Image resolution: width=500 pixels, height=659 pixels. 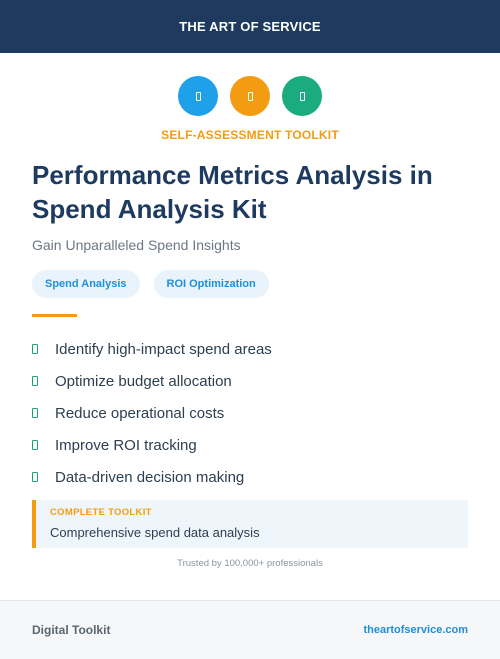 What do you see at coordinates (140, 413) in the screenshot?
I see `benefit-text: Reduce operational costs` at bounding box center [140, 413].